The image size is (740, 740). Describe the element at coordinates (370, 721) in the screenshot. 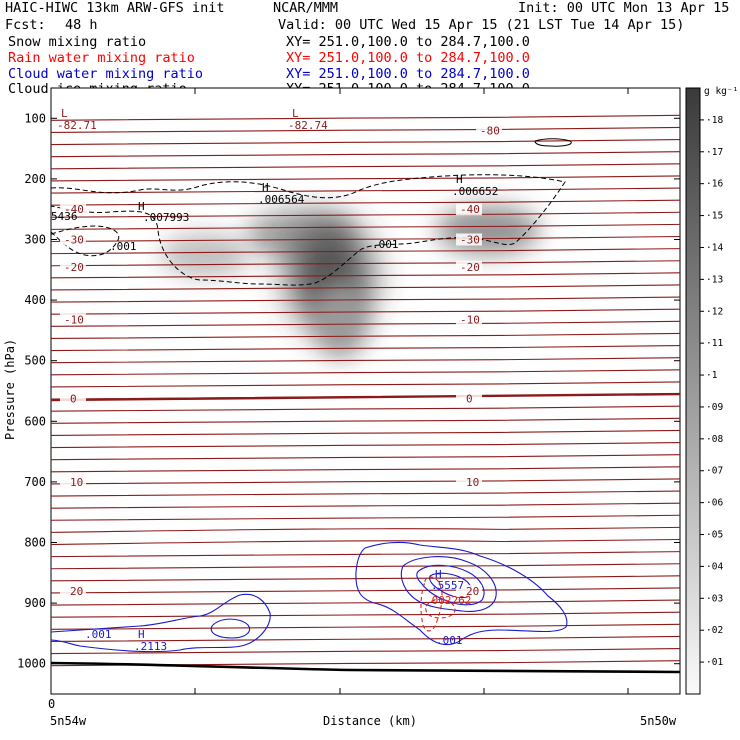

I see `x-axis-title: Distance (km)` at that location.